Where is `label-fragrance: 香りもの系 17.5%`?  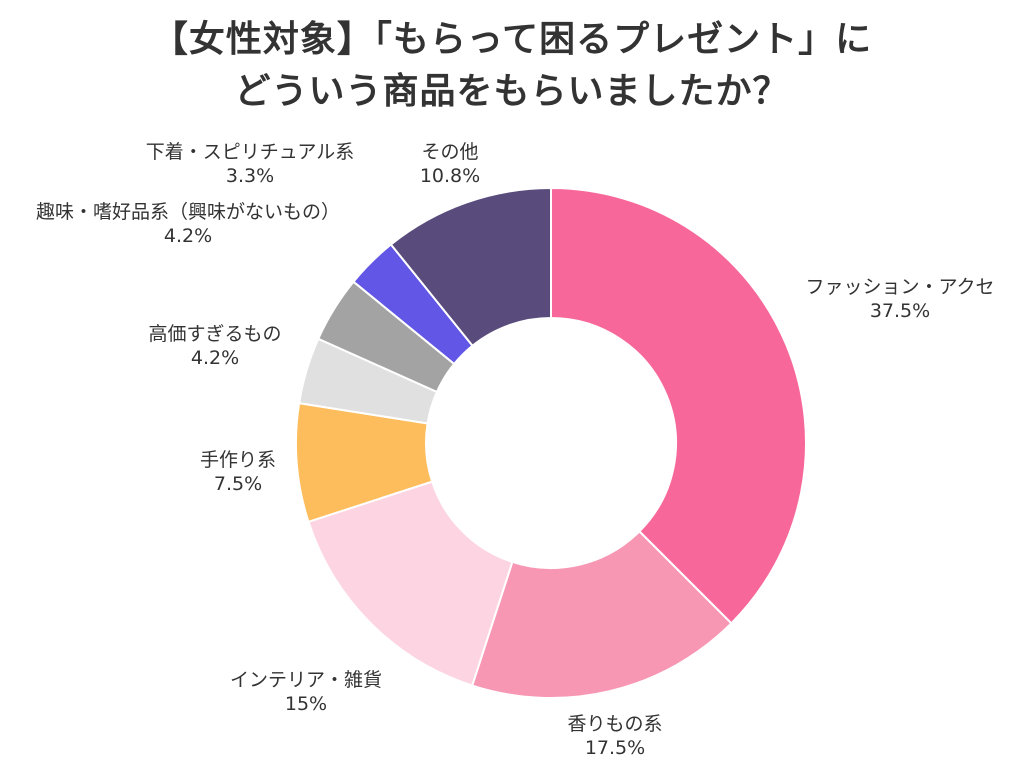 label-fragrance: 香りもの系 17.5% is located at coordinates (614, 737).